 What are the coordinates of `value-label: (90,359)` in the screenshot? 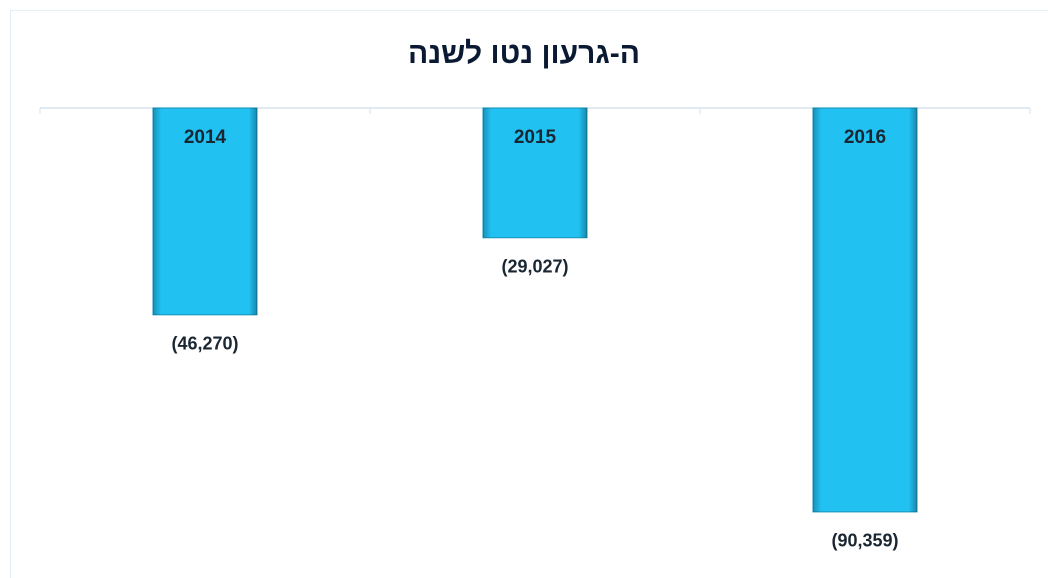 It's located at (864, 541).